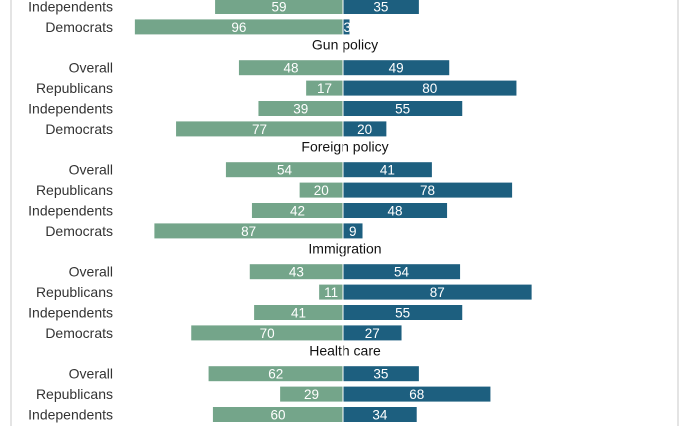  I want to click on value-label-right: 20, so click(364, 129).